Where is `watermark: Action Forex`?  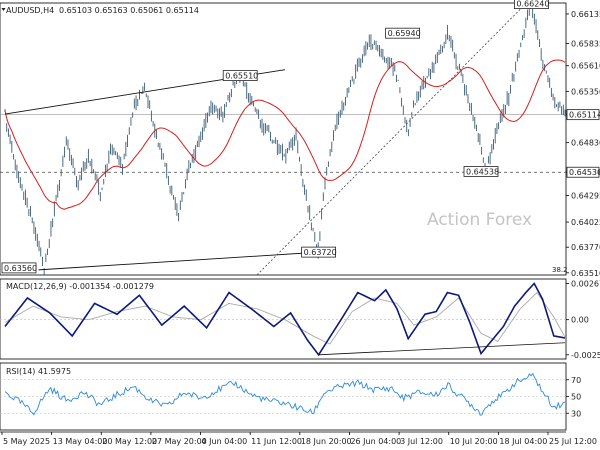
watermark: Action Forex is located at coordinates (479, 220).